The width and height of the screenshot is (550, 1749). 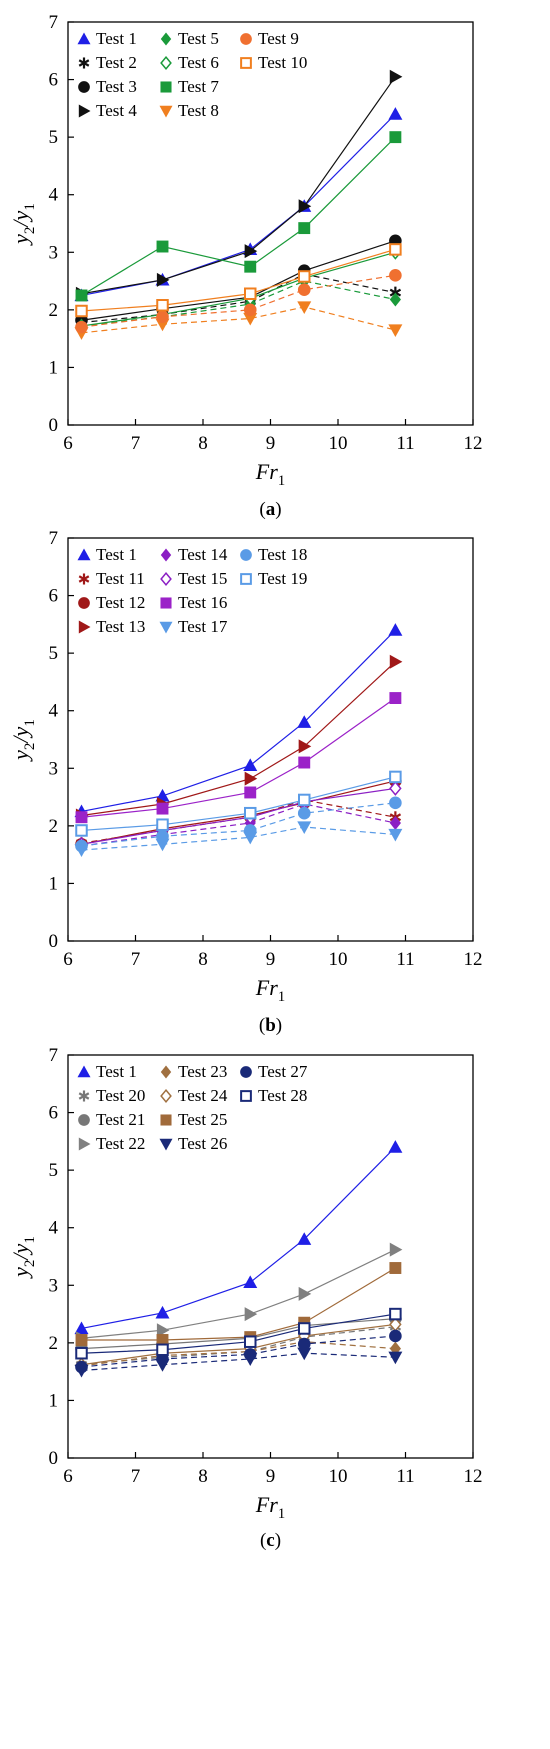 I want to click on legend-item: Test 18, so click(x=273, y=554).